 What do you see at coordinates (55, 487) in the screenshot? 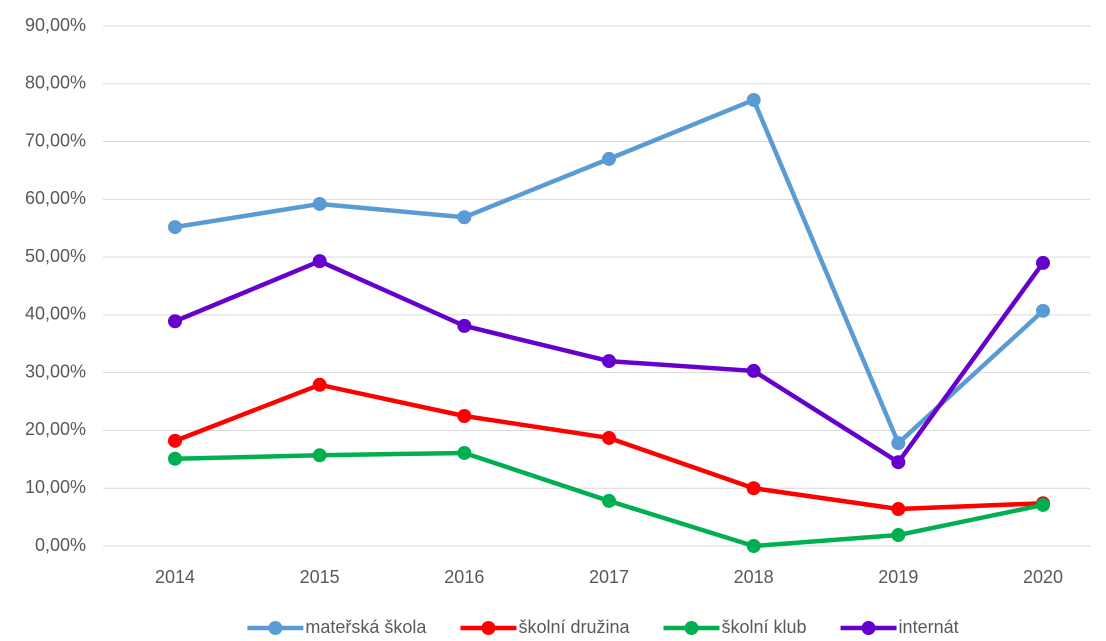
I see `y-tick-label: 10,00%` at bounding box center [55, 487].